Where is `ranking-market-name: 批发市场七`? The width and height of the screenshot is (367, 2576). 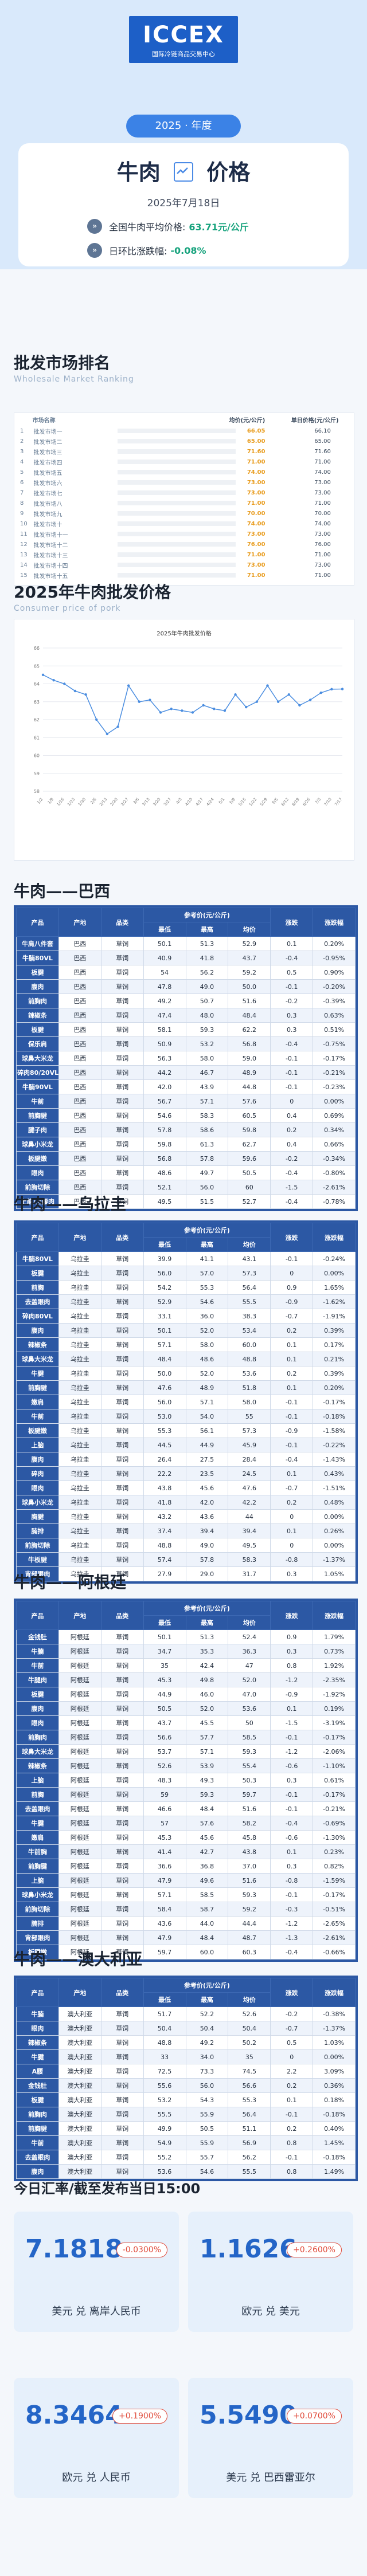 ranking-market-name: 批发市场七 is located at coordinates (48, 494).